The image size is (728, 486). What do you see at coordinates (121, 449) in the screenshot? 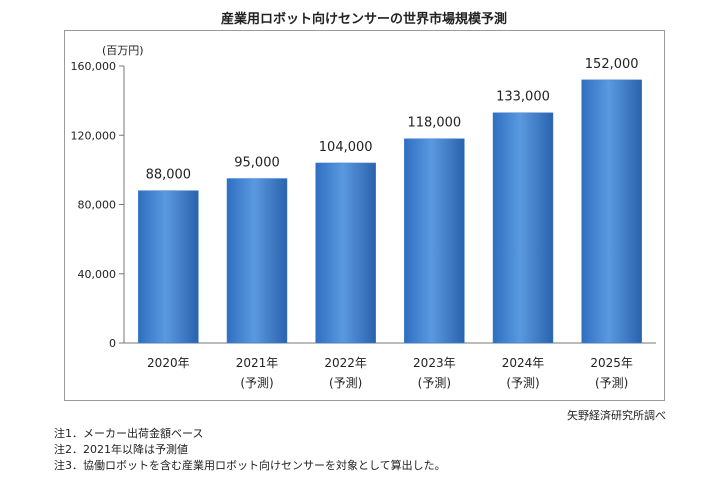
I see `footnote-2: 注2．2021年以降は予測値` at bounding box center [121, 449].